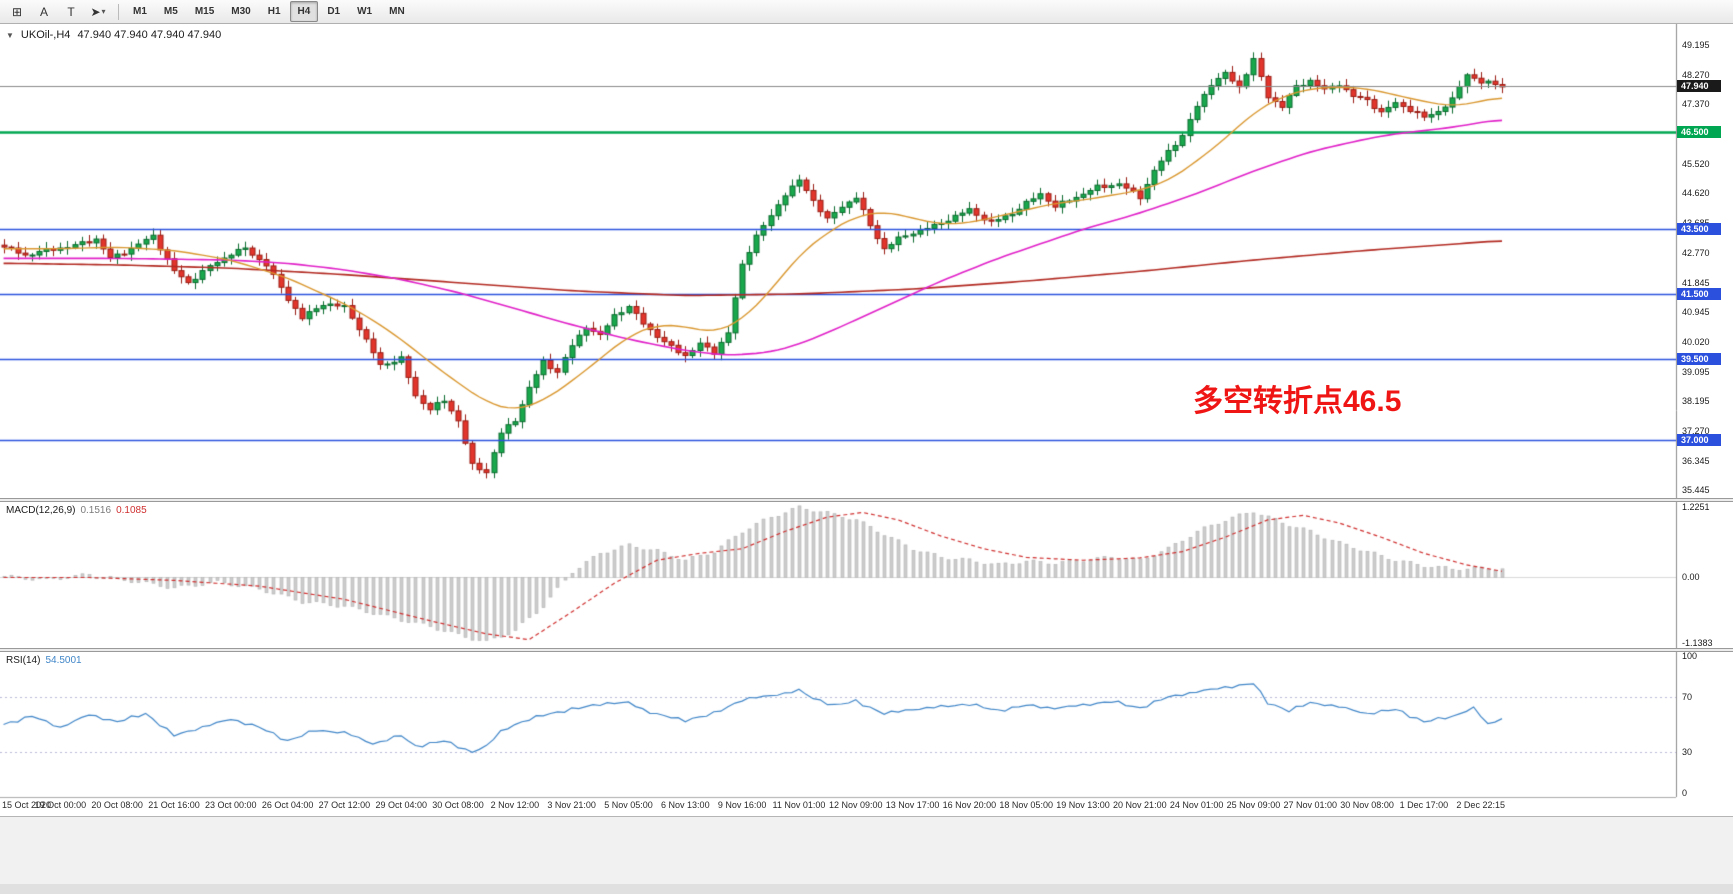 The height and width of the screenshot is (894, 1733). I want to click on price-axis-label: 44.620, so click(1696, 193).